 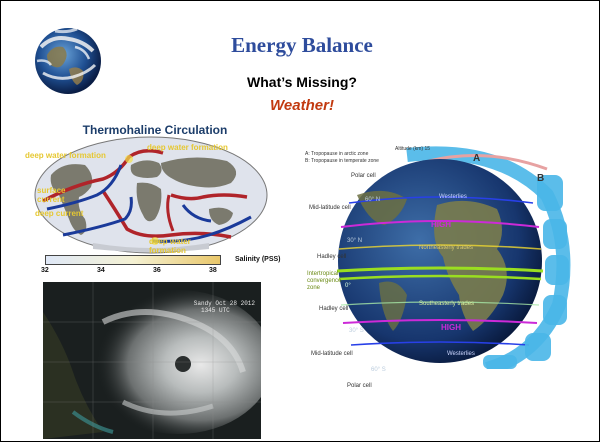 I want to click on latitude-label: 0°, so click(x=348, y=286).